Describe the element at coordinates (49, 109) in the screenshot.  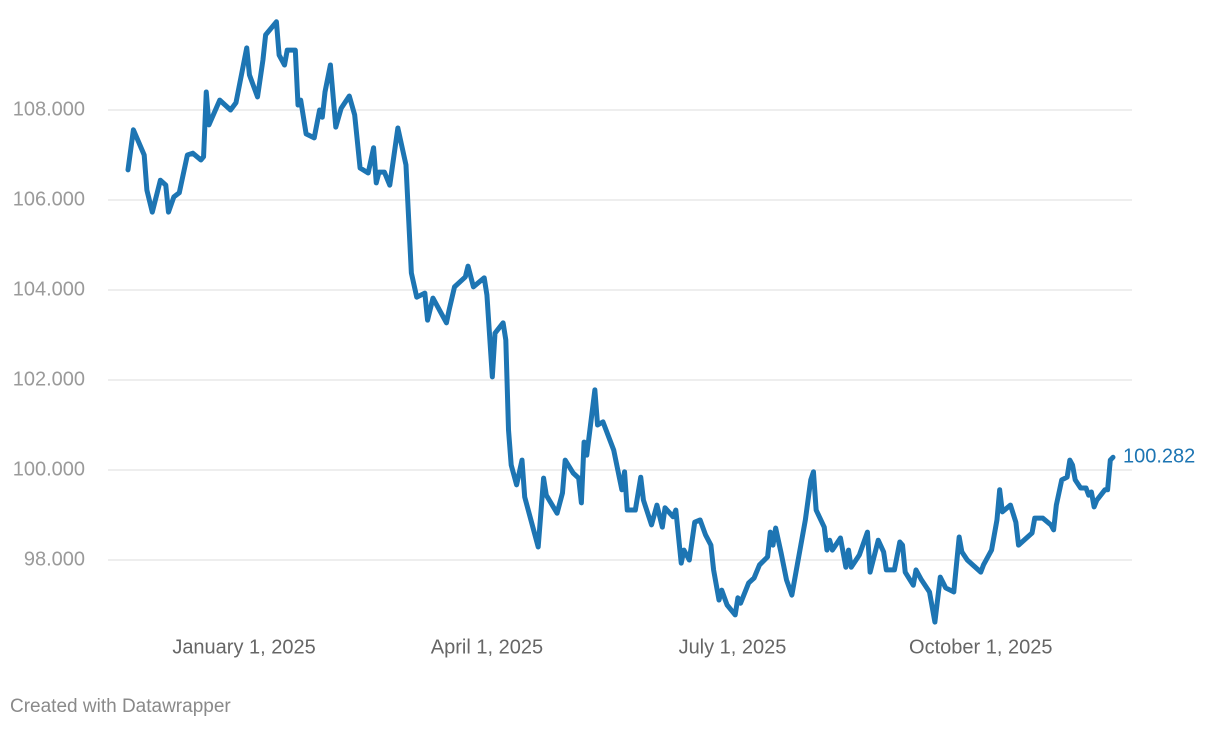
I see `y-tick-label: 108.000` at that location.